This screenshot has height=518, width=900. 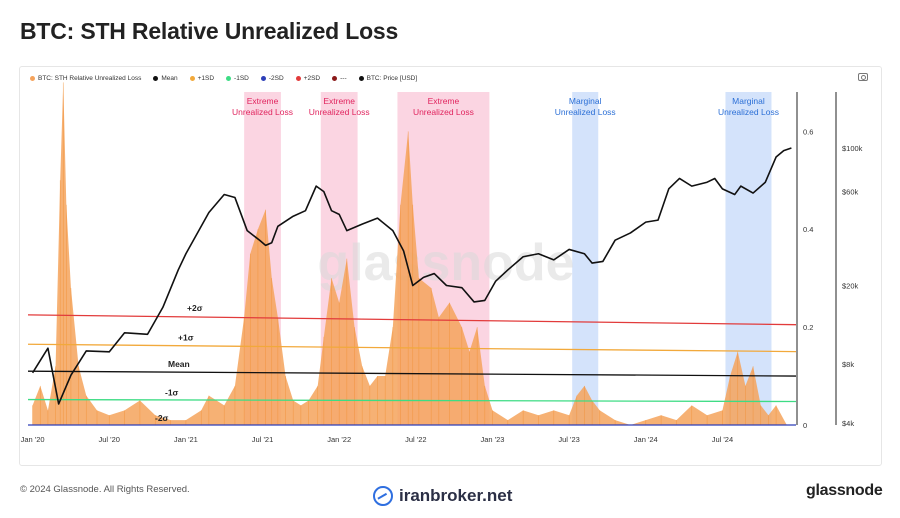 I want to click on legend-item: Mean, so click(x=165, y=78).